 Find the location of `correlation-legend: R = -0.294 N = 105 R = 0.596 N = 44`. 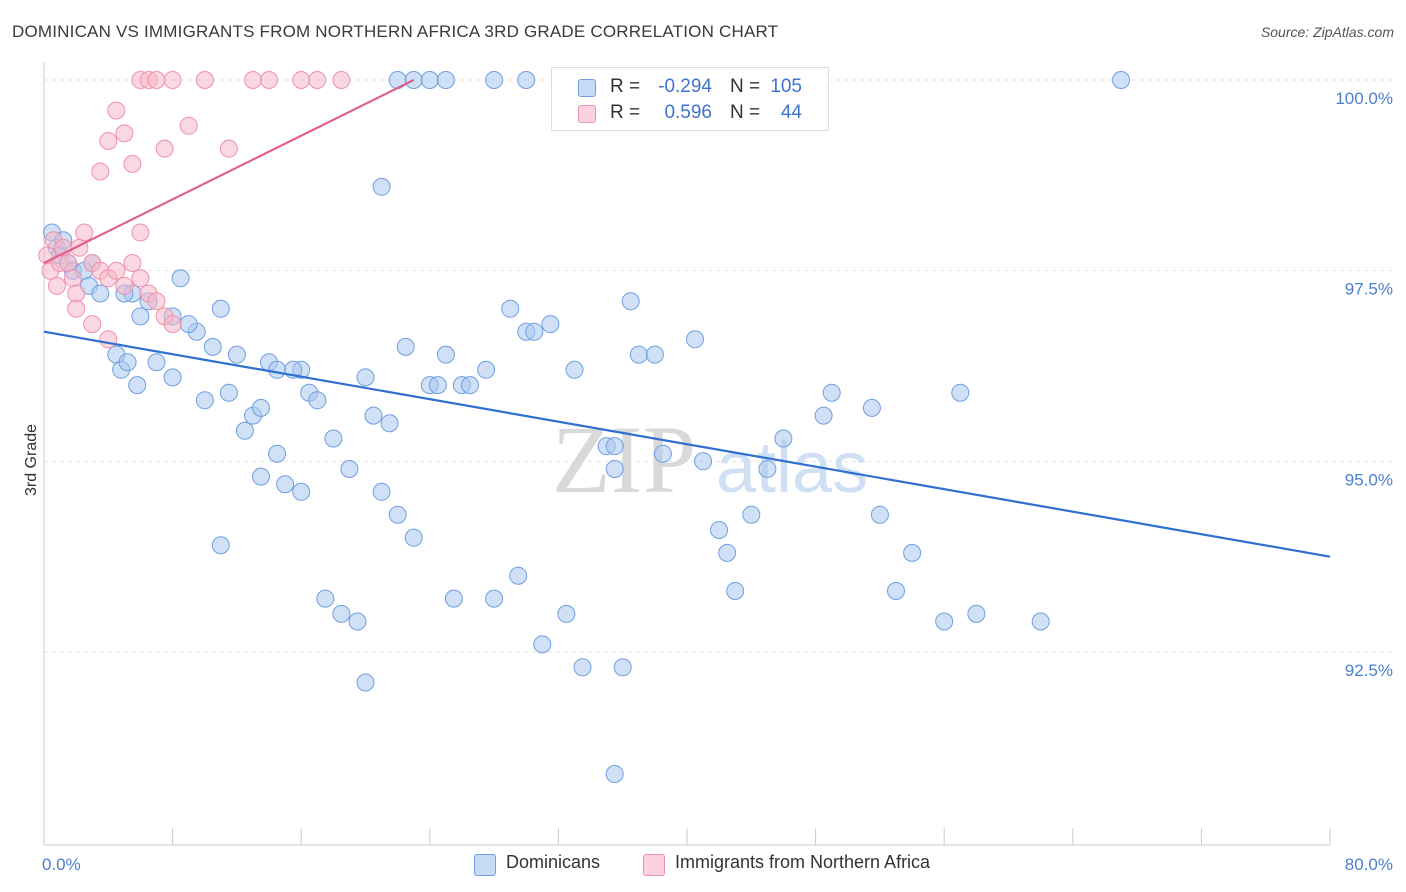

correlation-legend: R = -0.294 N = 105 R = 0.596 N = 44 is located at coordinates (690, 99).